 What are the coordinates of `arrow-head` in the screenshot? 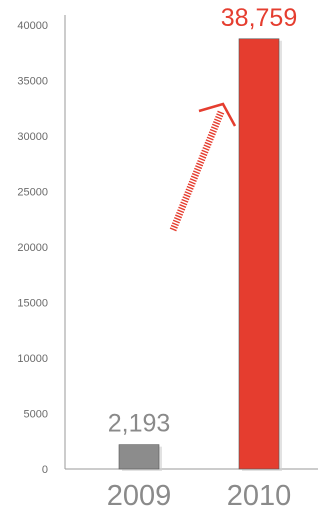 It's located at (217, 114).